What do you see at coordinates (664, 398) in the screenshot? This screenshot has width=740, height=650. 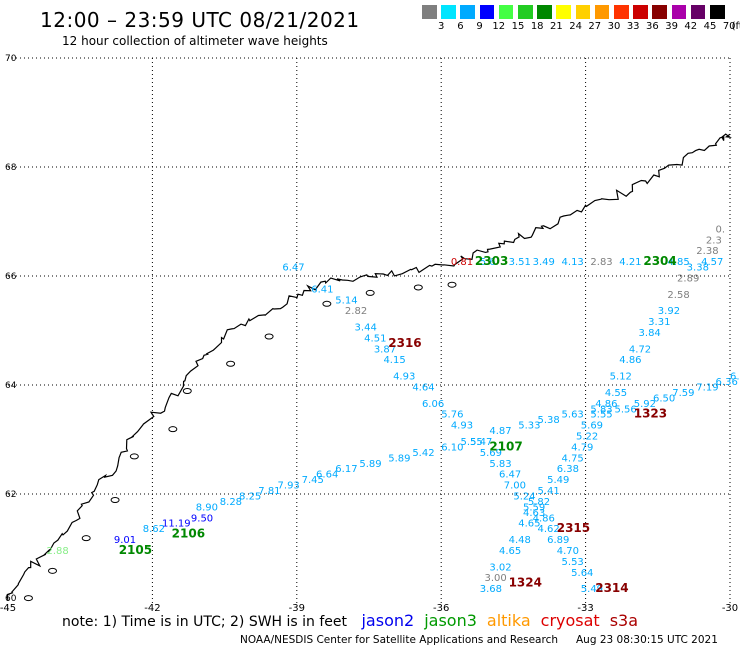 I see `swh-value: 6.50` at bounding box center [664, 398].